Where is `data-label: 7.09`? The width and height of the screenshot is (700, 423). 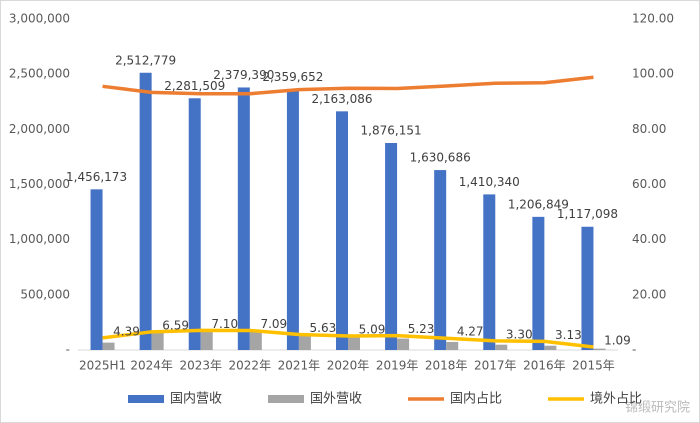 data-label: 7.09 is located at coordinates (273, 324).